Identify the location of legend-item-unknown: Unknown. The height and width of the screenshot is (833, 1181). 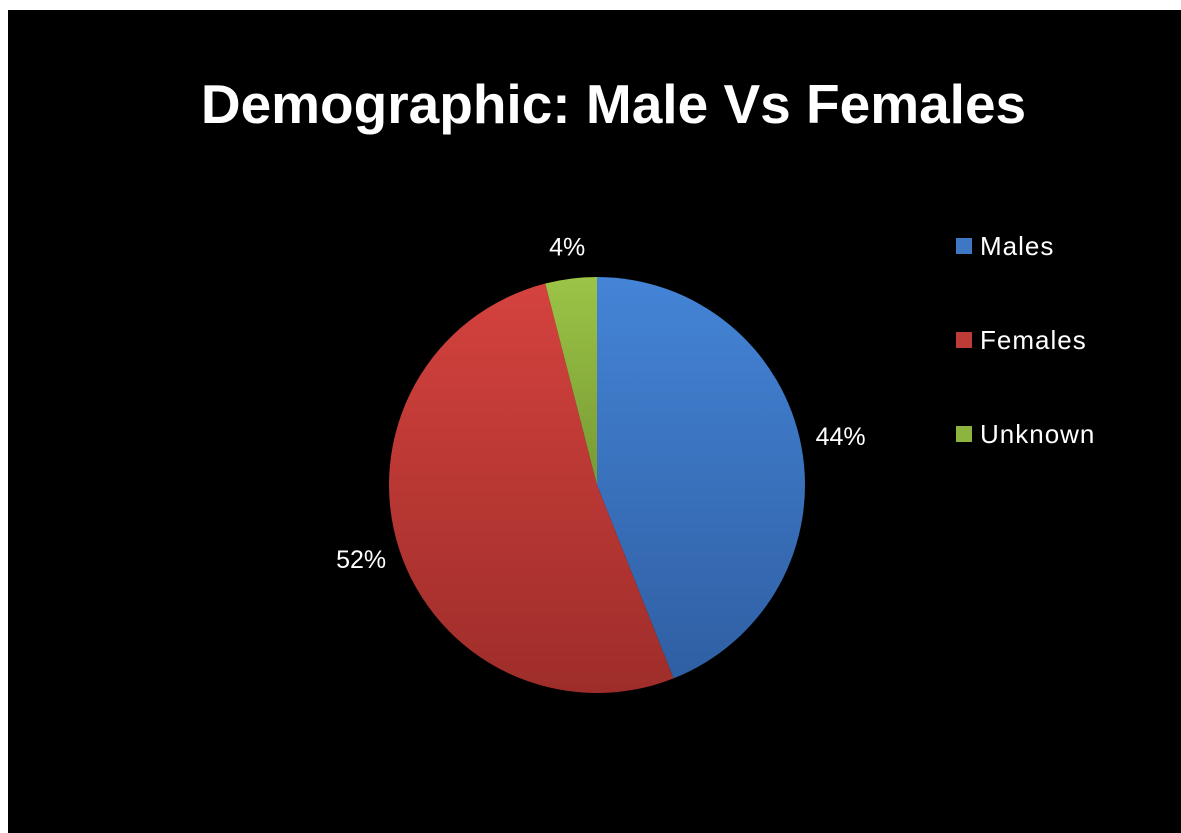
(1066, 434).